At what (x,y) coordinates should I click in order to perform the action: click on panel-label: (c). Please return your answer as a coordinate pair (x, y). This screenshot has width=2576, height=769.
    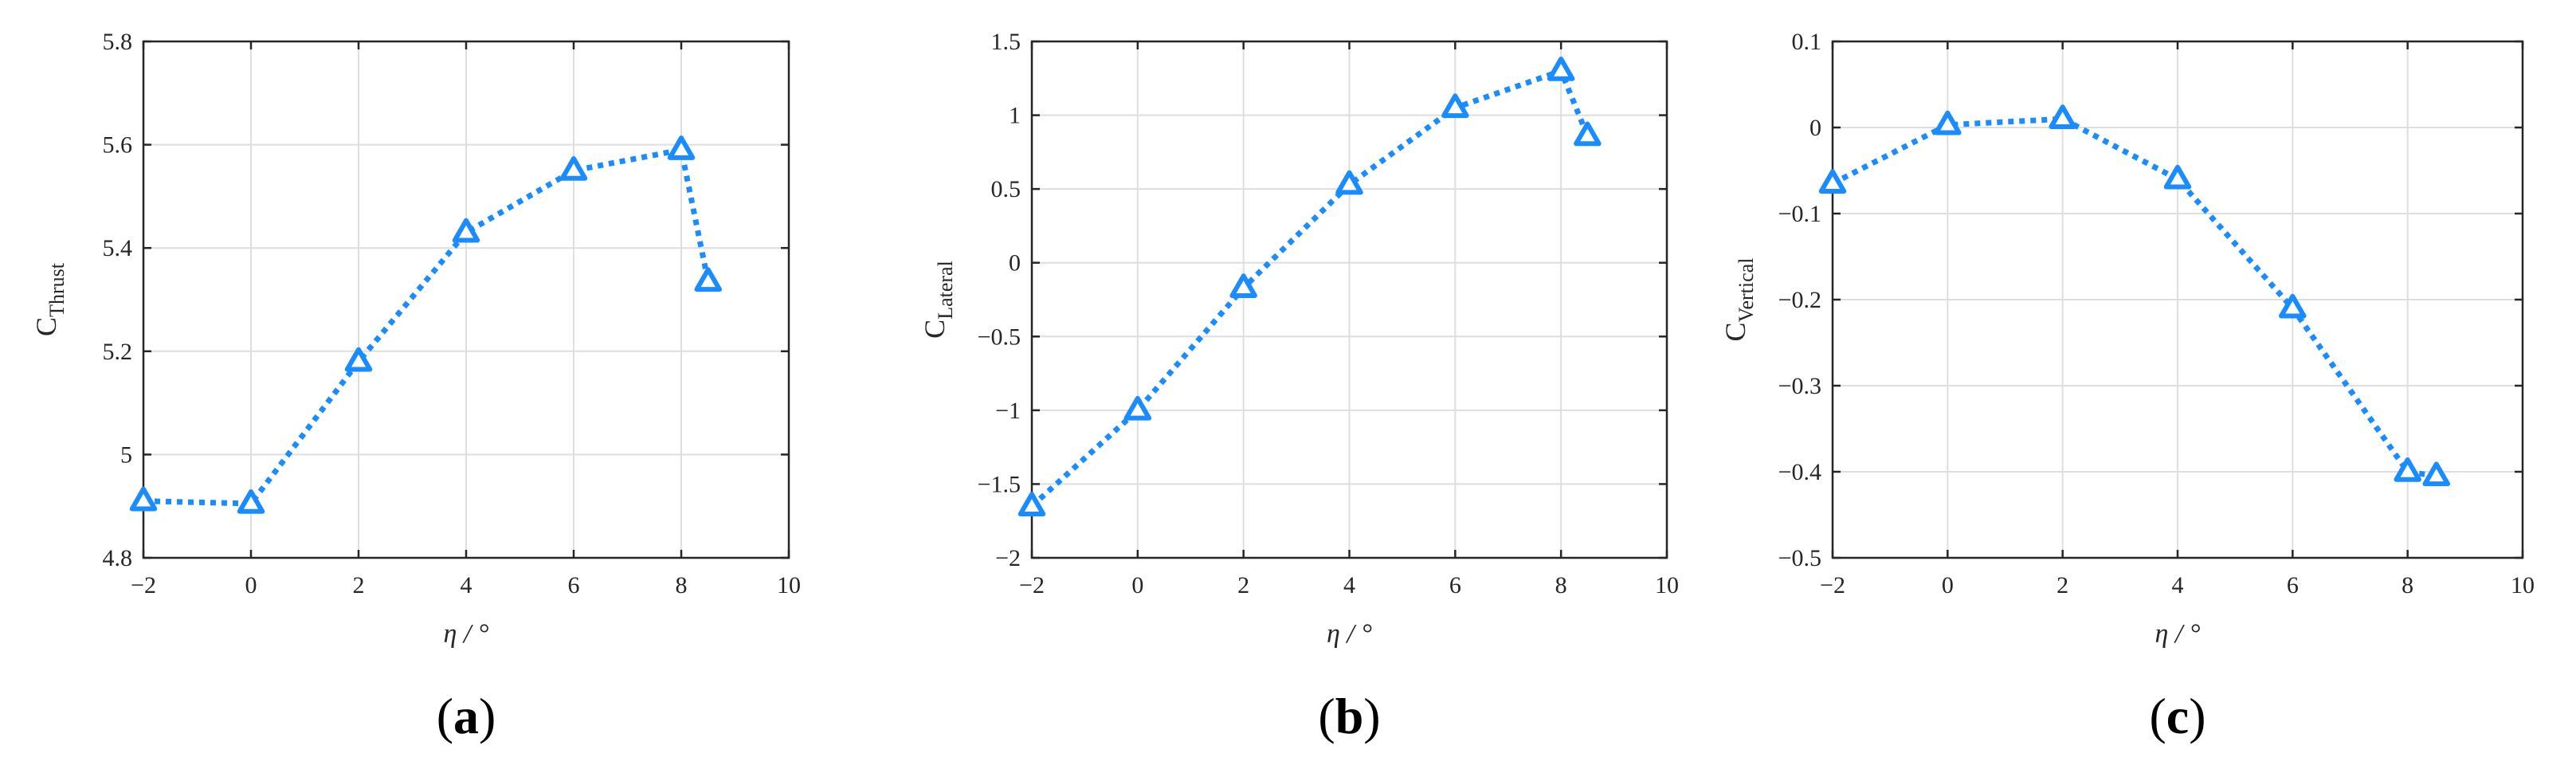
    Looking at the image, I should click on (2177, 716).